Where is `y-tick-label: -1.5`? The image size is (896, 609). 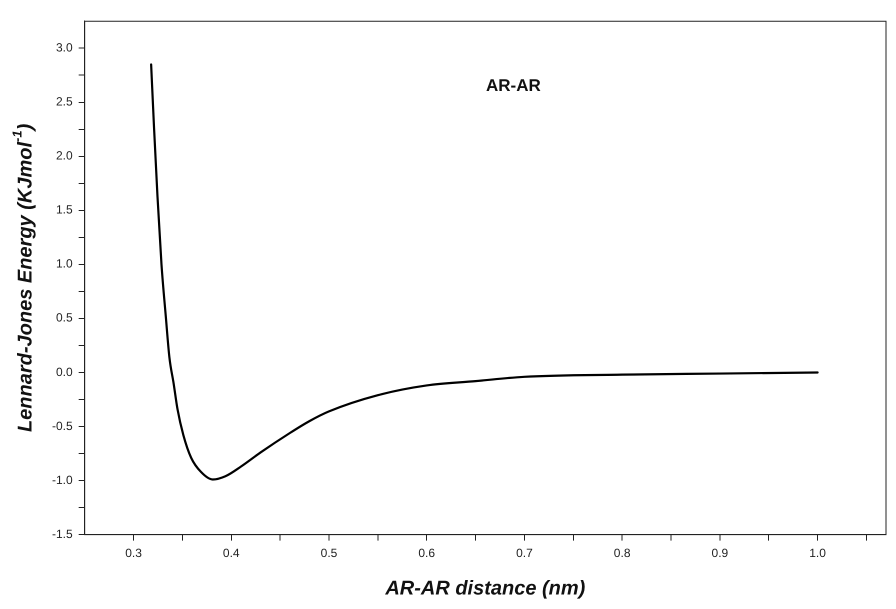
y-tick-label: -1.5 is located at coordinates (62, 533).